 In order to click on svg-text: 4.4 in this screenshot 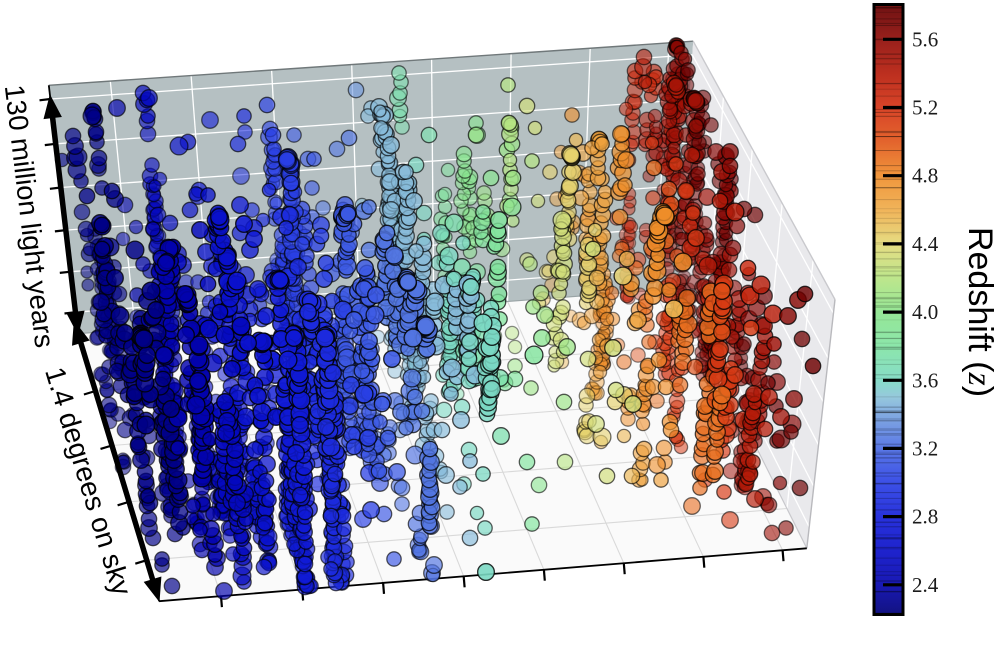, I will do `click(925, 244)`.